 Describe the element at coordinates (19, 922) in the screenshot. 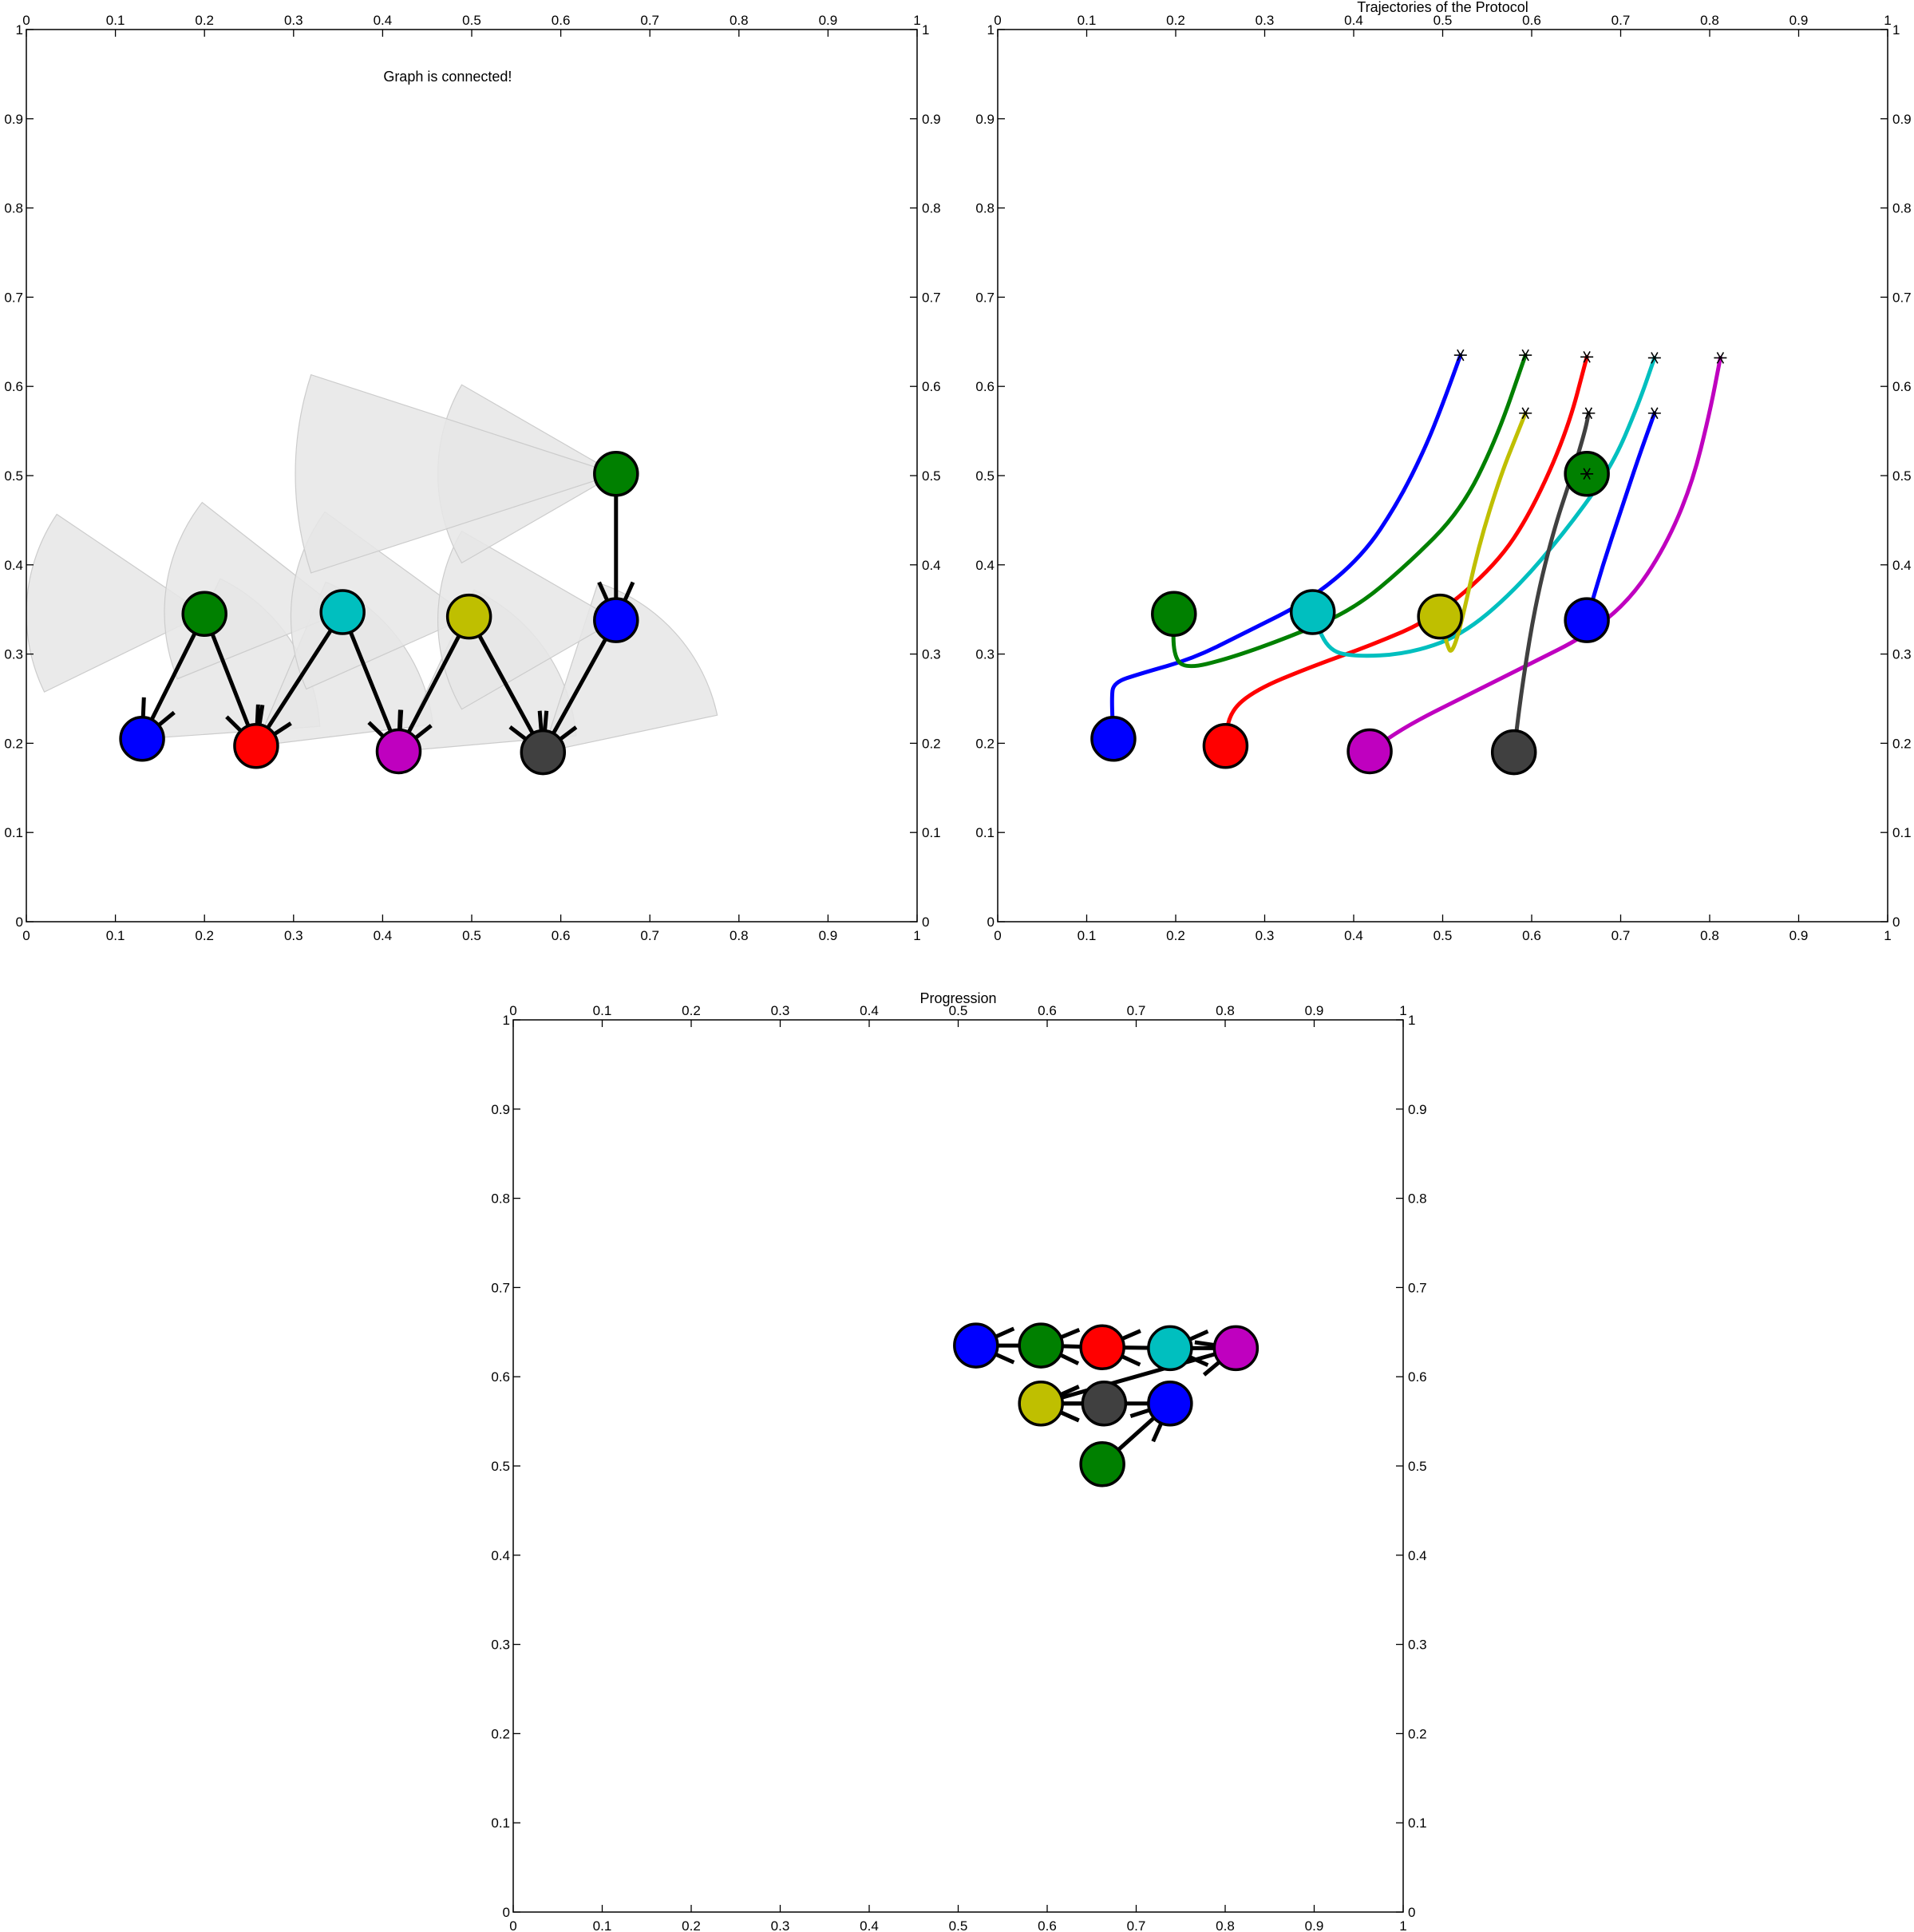

I see `graph-ytick-label-left: 0` at that location.